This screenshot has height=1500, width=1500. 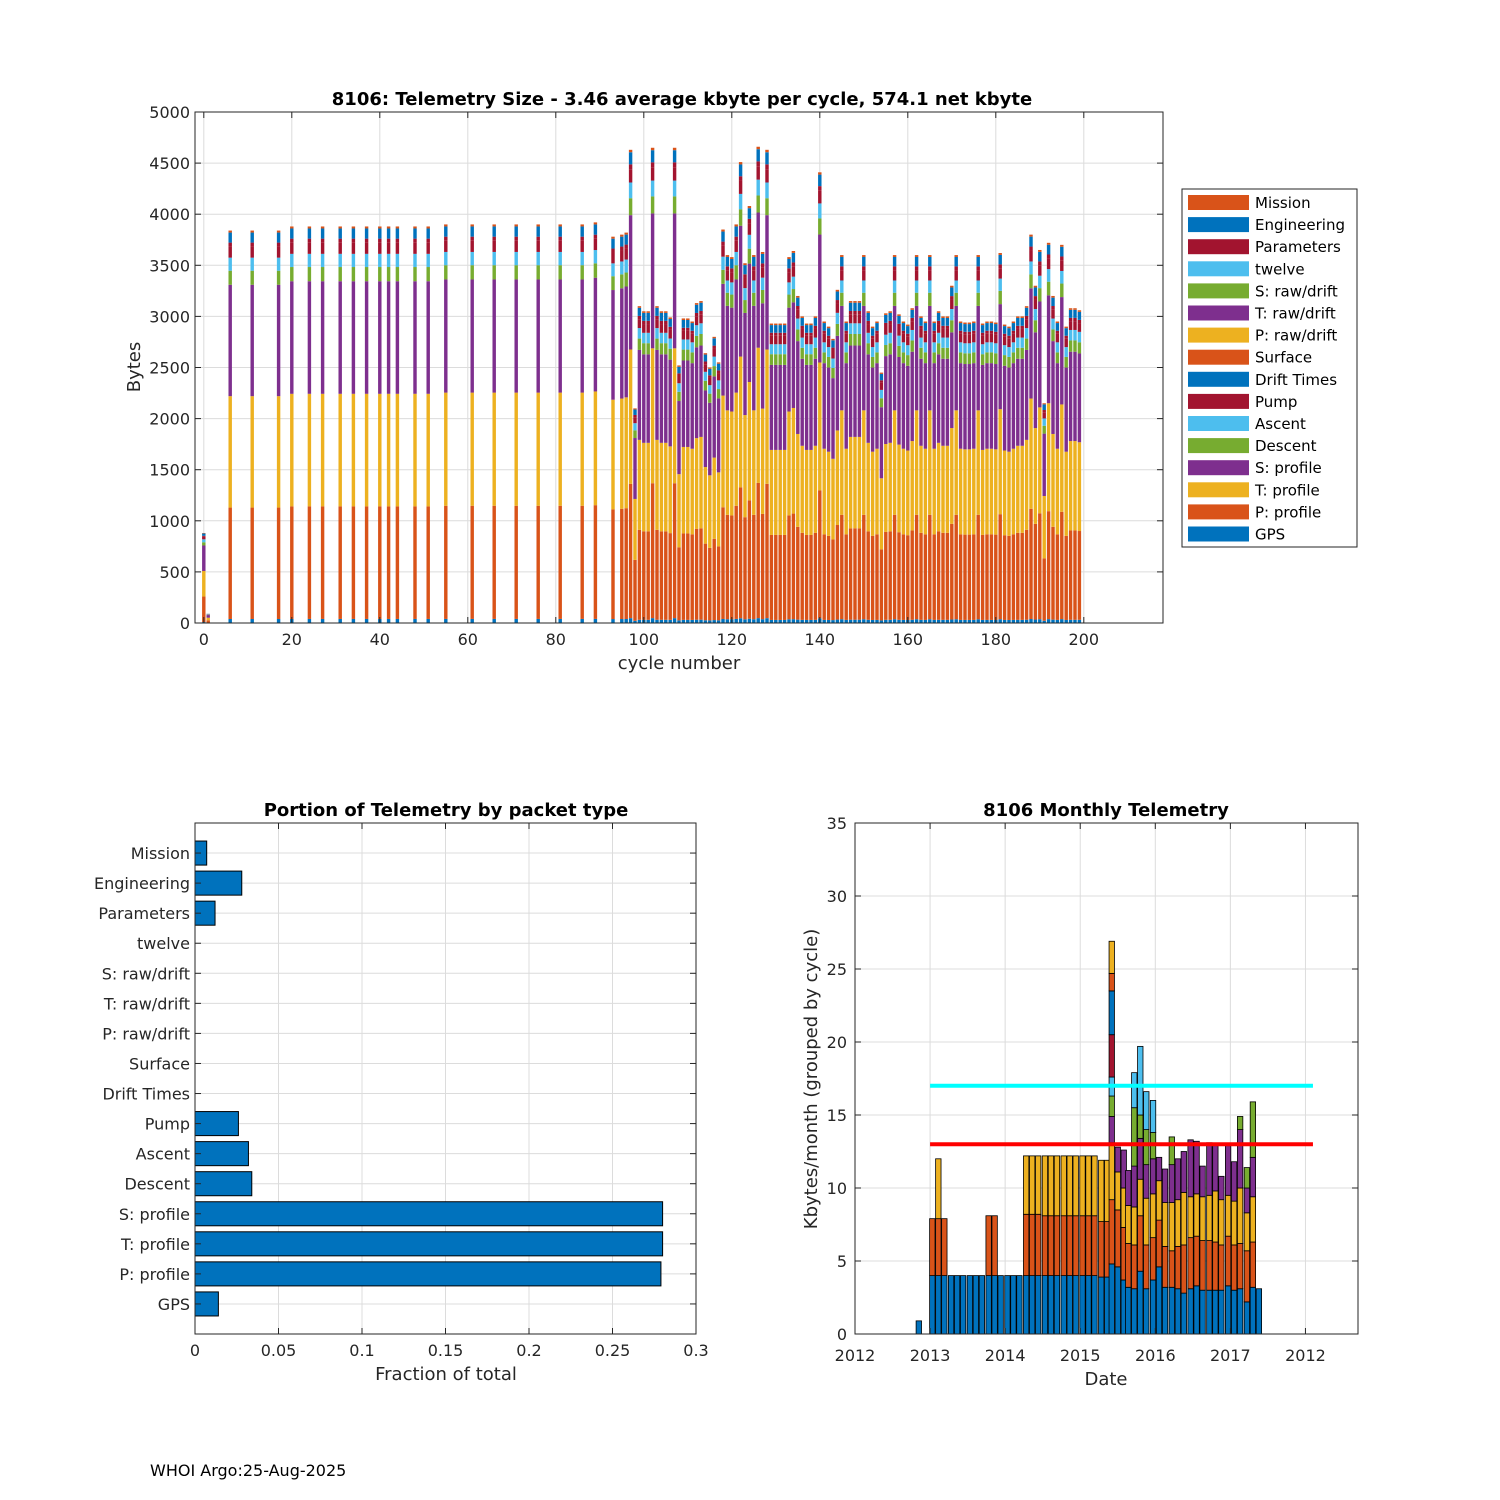 I want to click on monthly-y-tick-label: 20, so click(x=837, y=1042).